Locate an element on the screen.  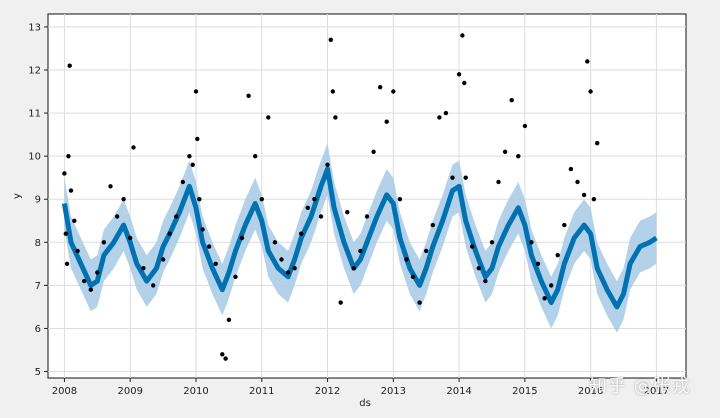
x-tick-label: 2013 is located at coordinates (393, 391).